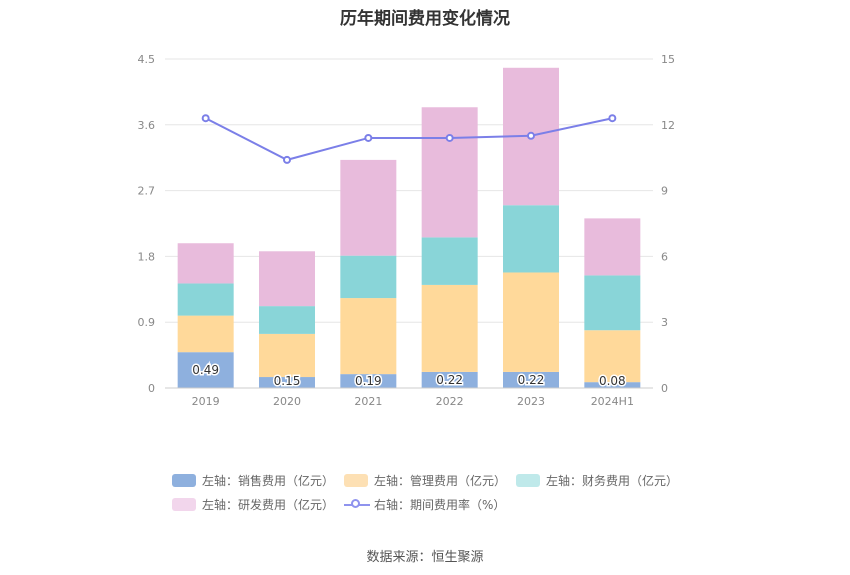 Image resolution: width=850 pixels, height=575 pixels. Describe the element at coordinates (425, 19) in the screenshot. I see `chart-title: 历年期间费用变化情况` at that location.